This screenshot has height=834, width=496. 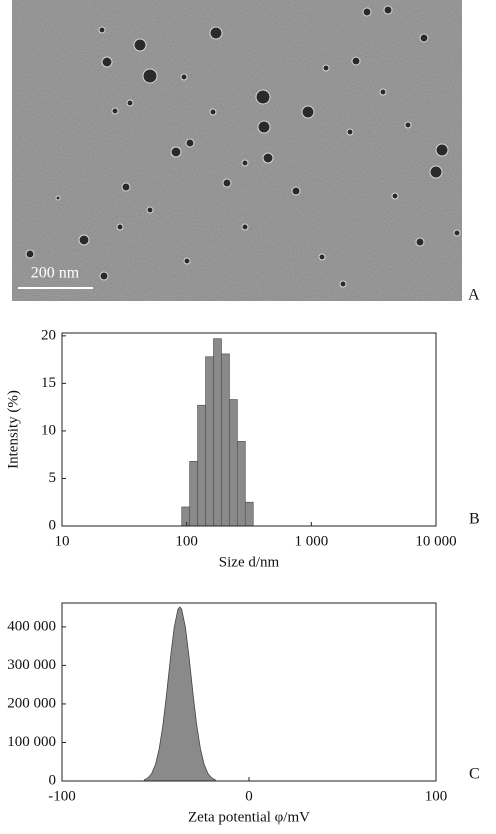 What do you see at coordinates (62, 796) in the screenshot?
I see `x-tick-label: -100` at bounding box center [62, 796].